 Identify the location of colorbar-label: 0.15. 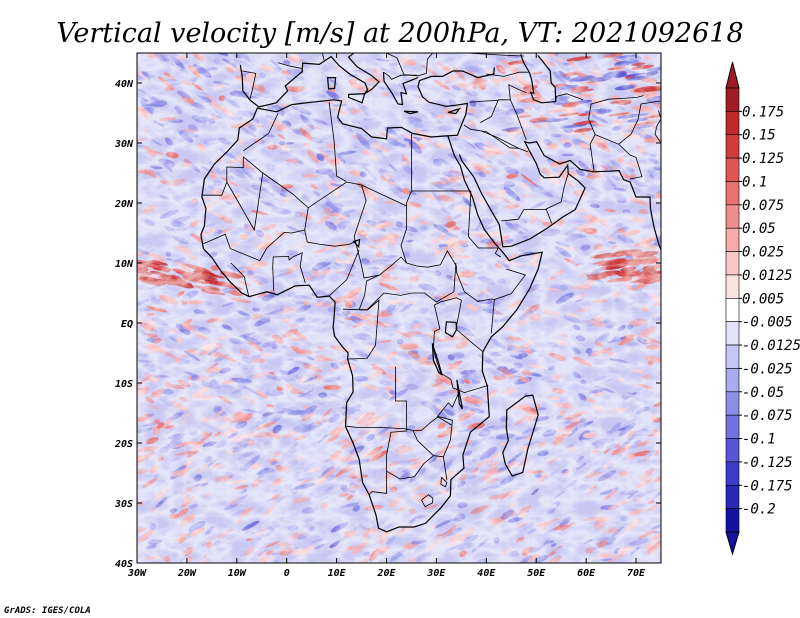
(759, 136).